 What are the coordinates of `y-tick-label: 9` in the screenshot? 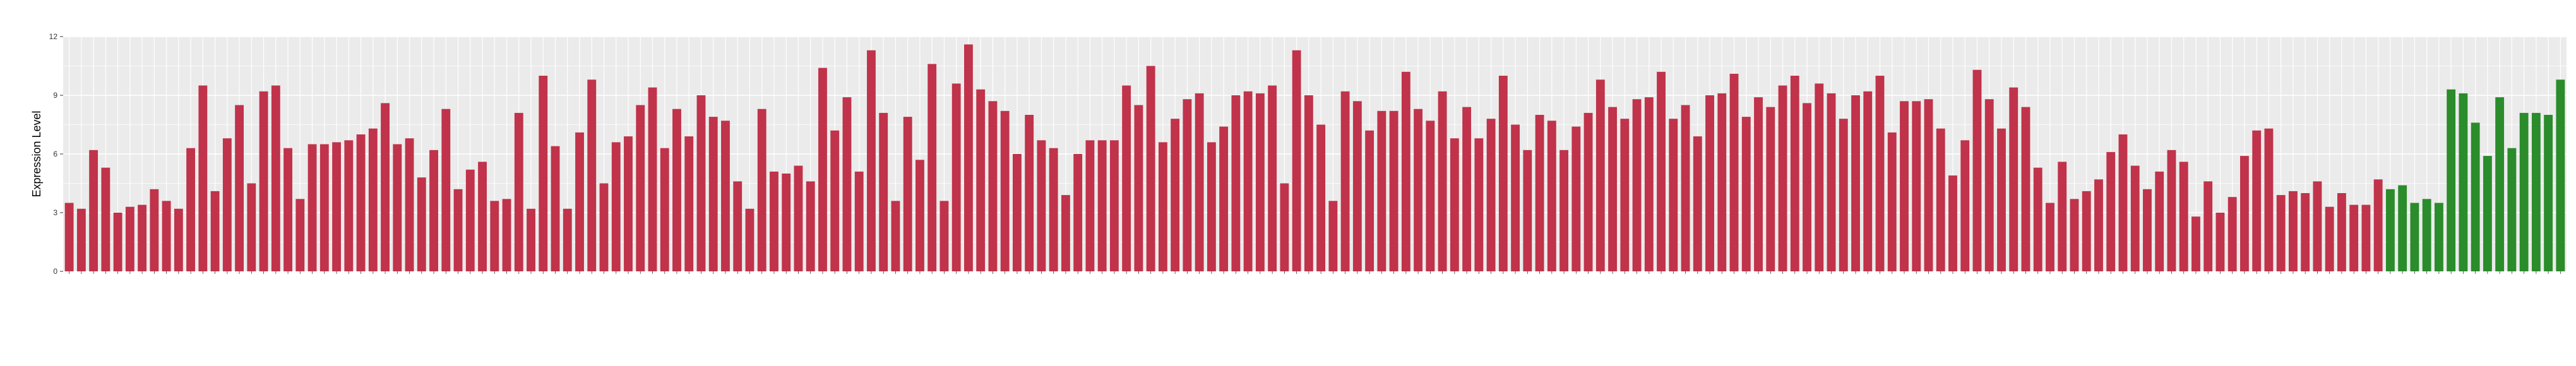 It's located at (55, 95).